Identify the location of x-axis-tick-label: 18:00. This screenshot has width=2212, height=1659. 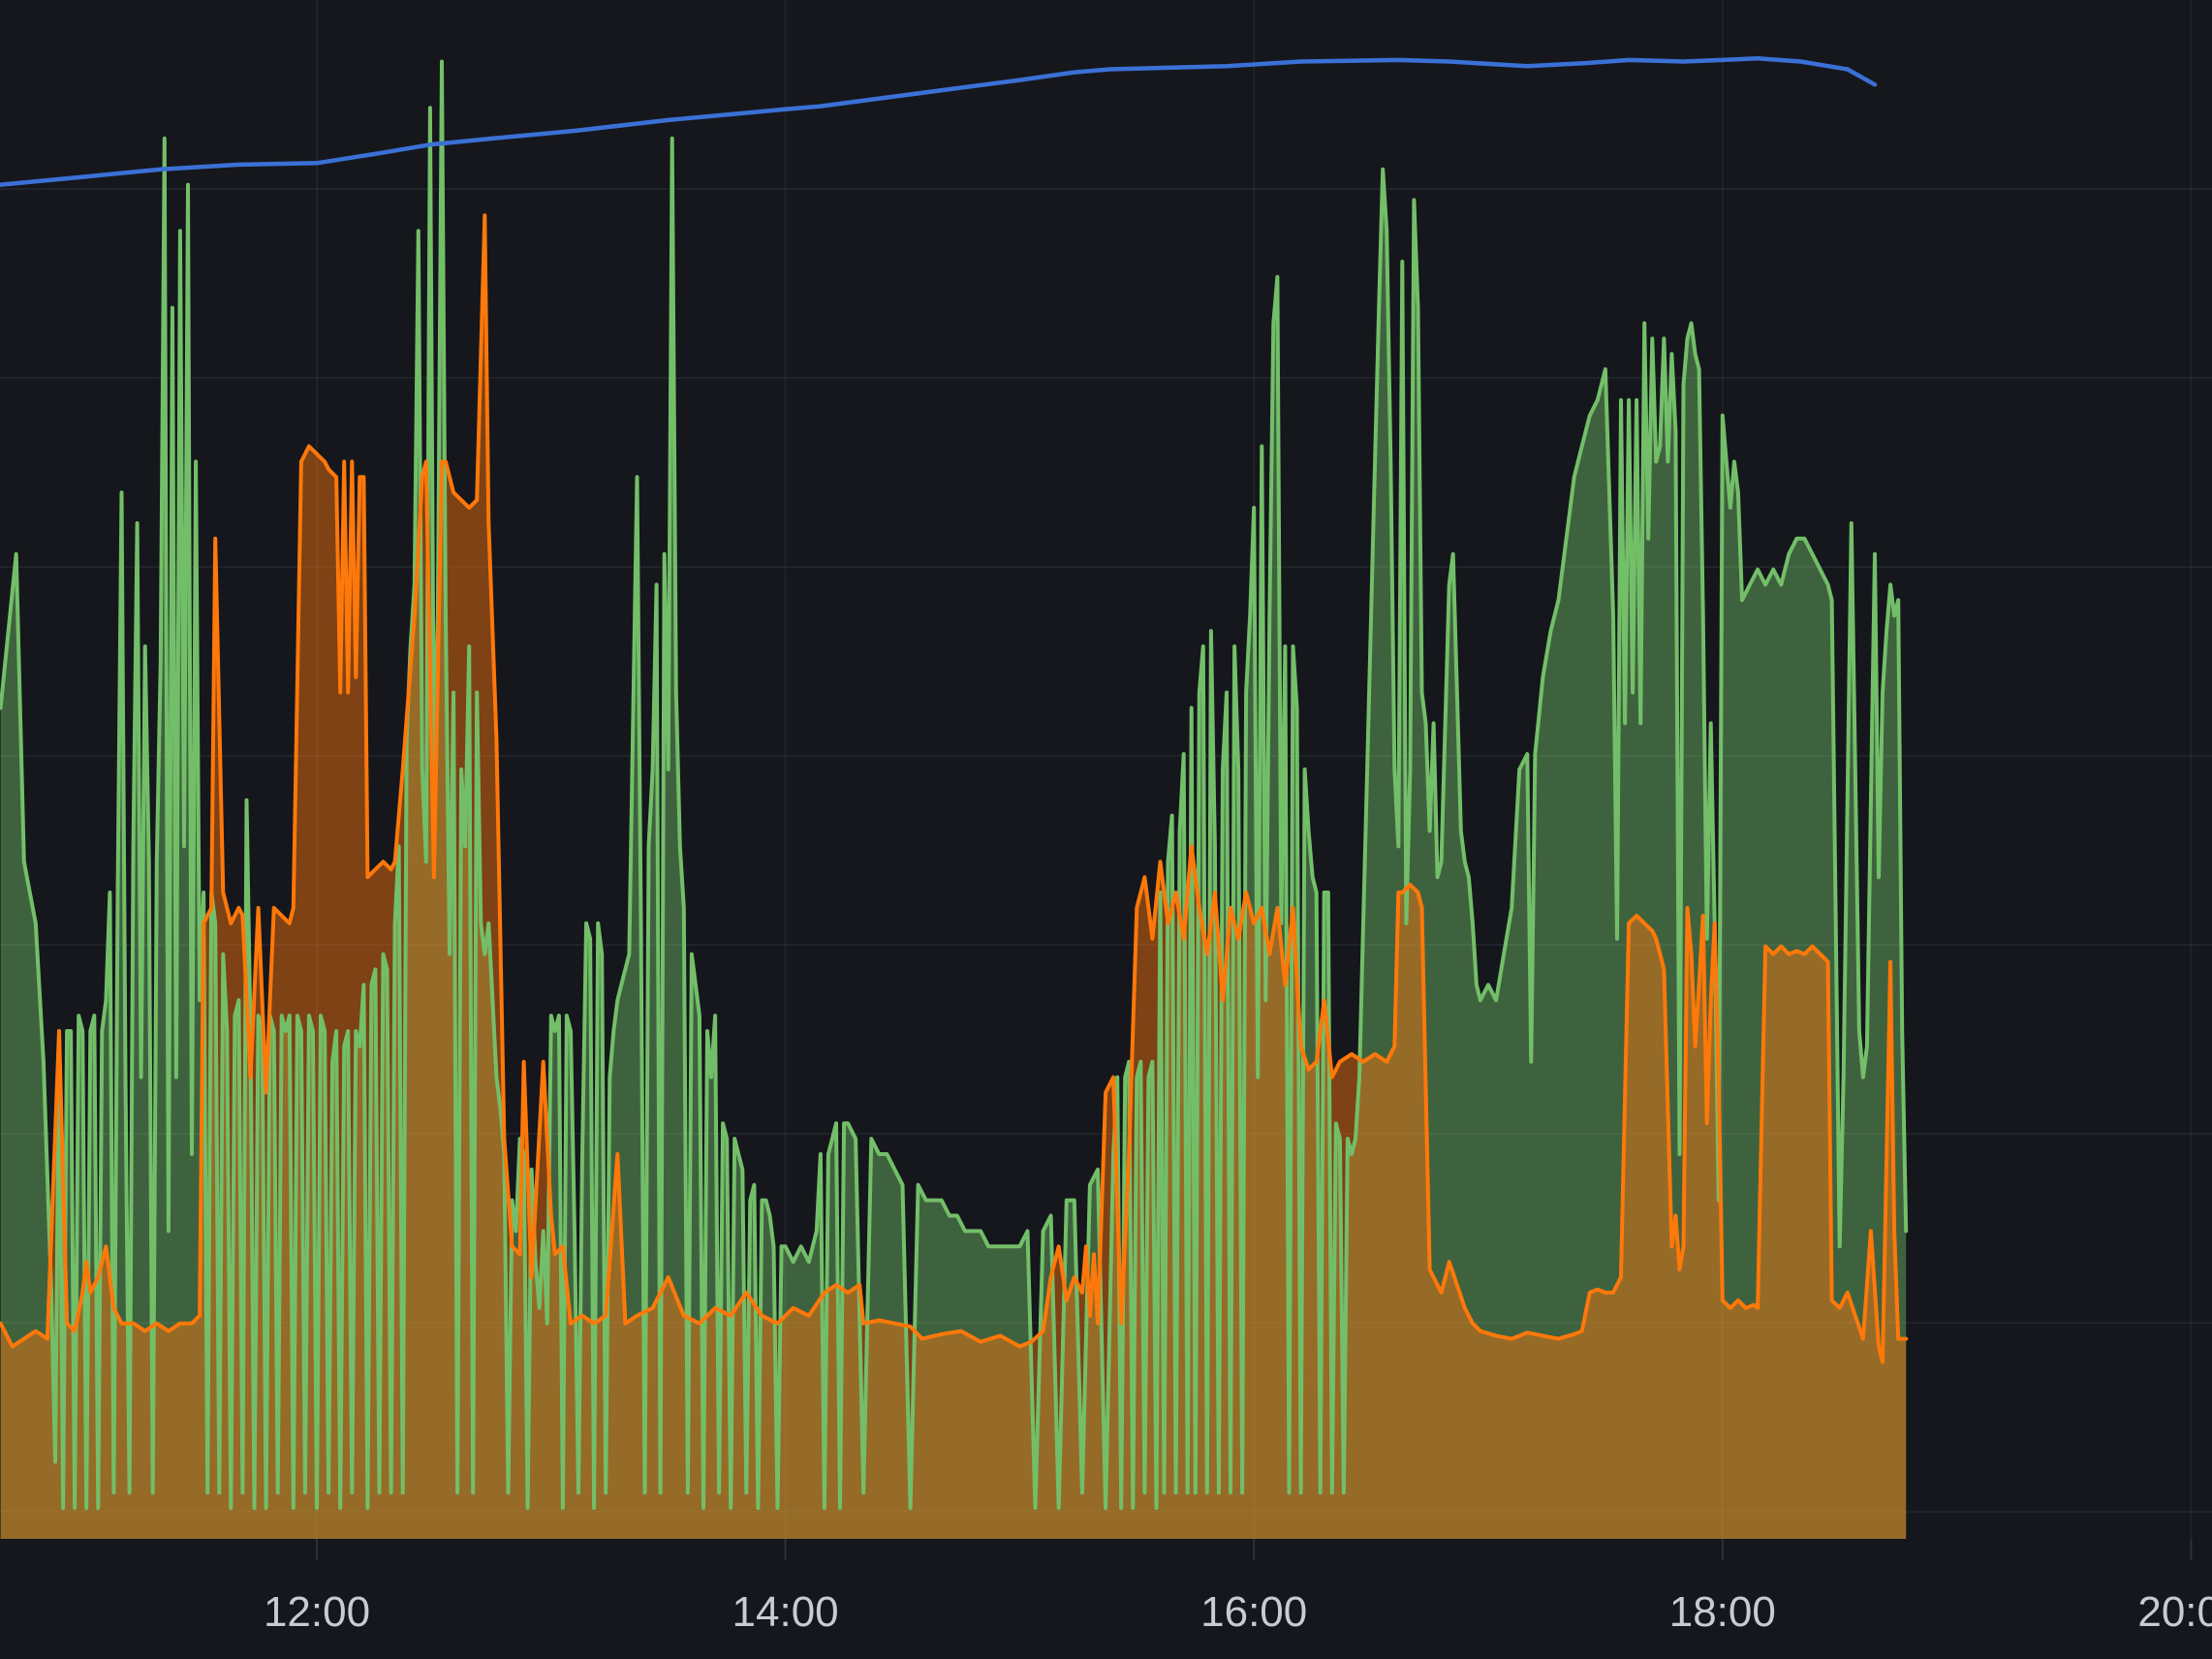
(1722, 1612).